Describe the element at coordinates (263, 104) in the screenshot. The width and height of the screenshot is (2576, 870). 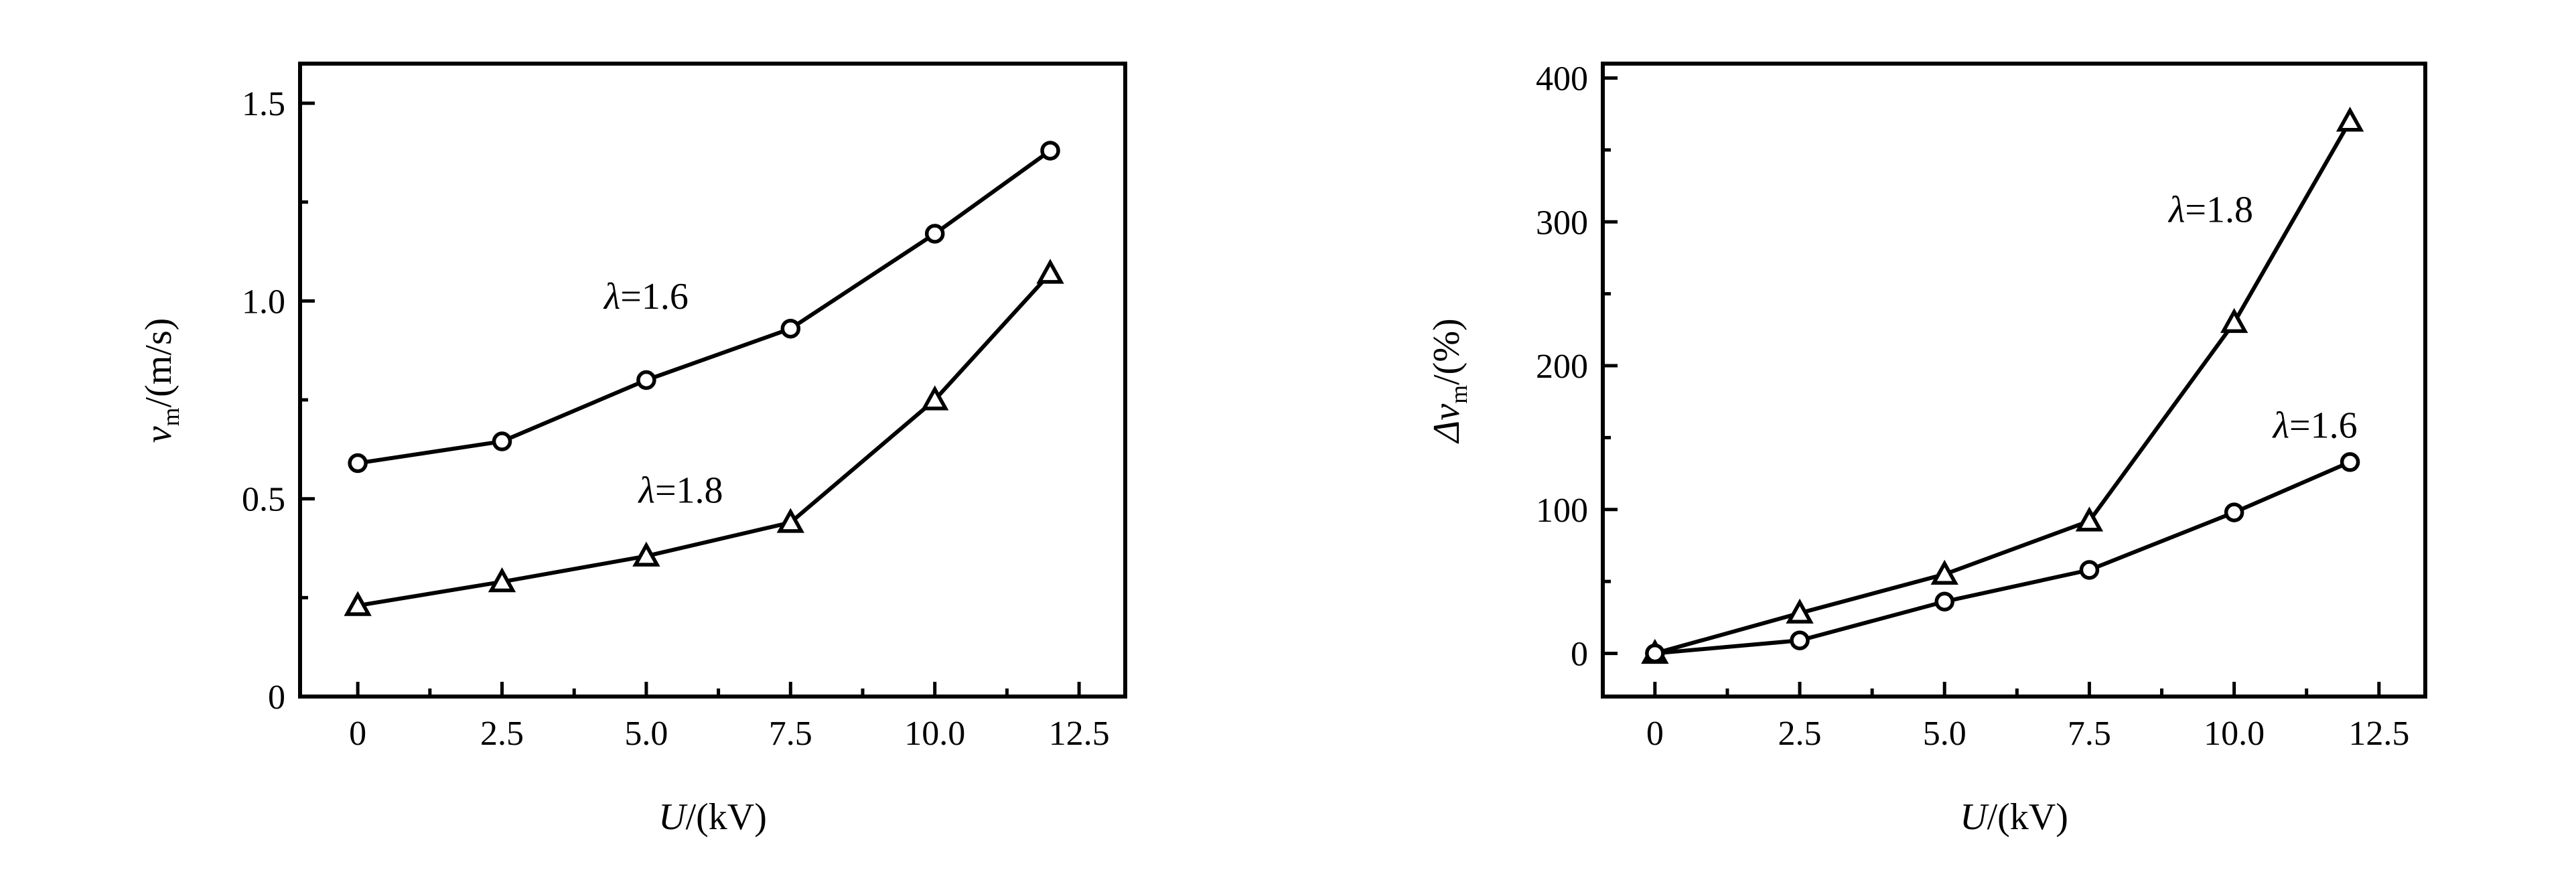
I see `y-tick-label: 1.5` at that location.